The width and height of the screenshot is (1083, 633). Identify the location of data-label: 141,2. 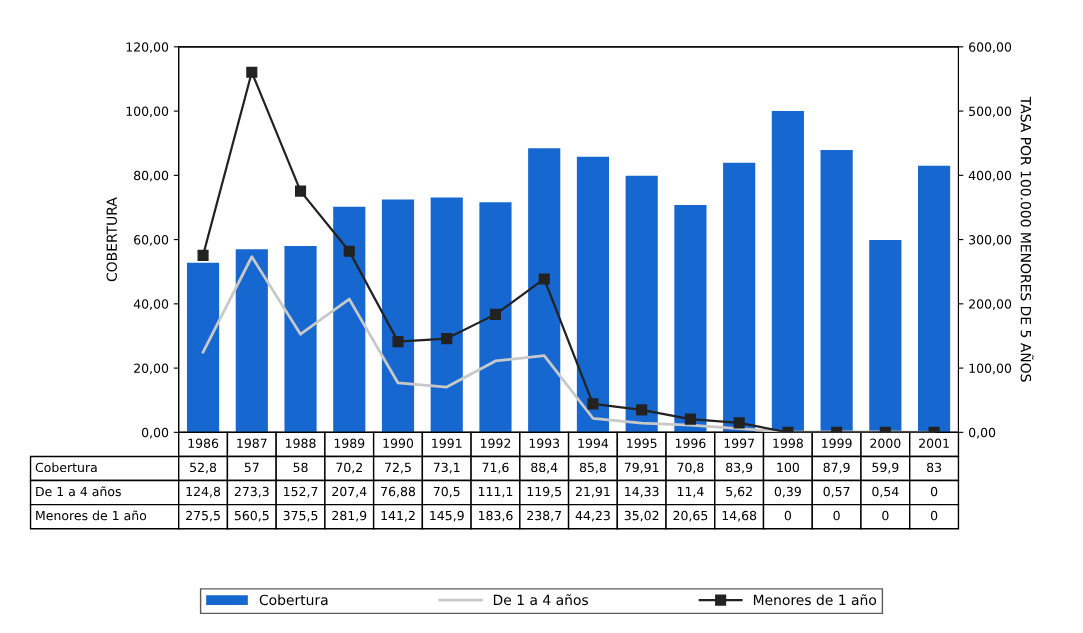
(398, 516).